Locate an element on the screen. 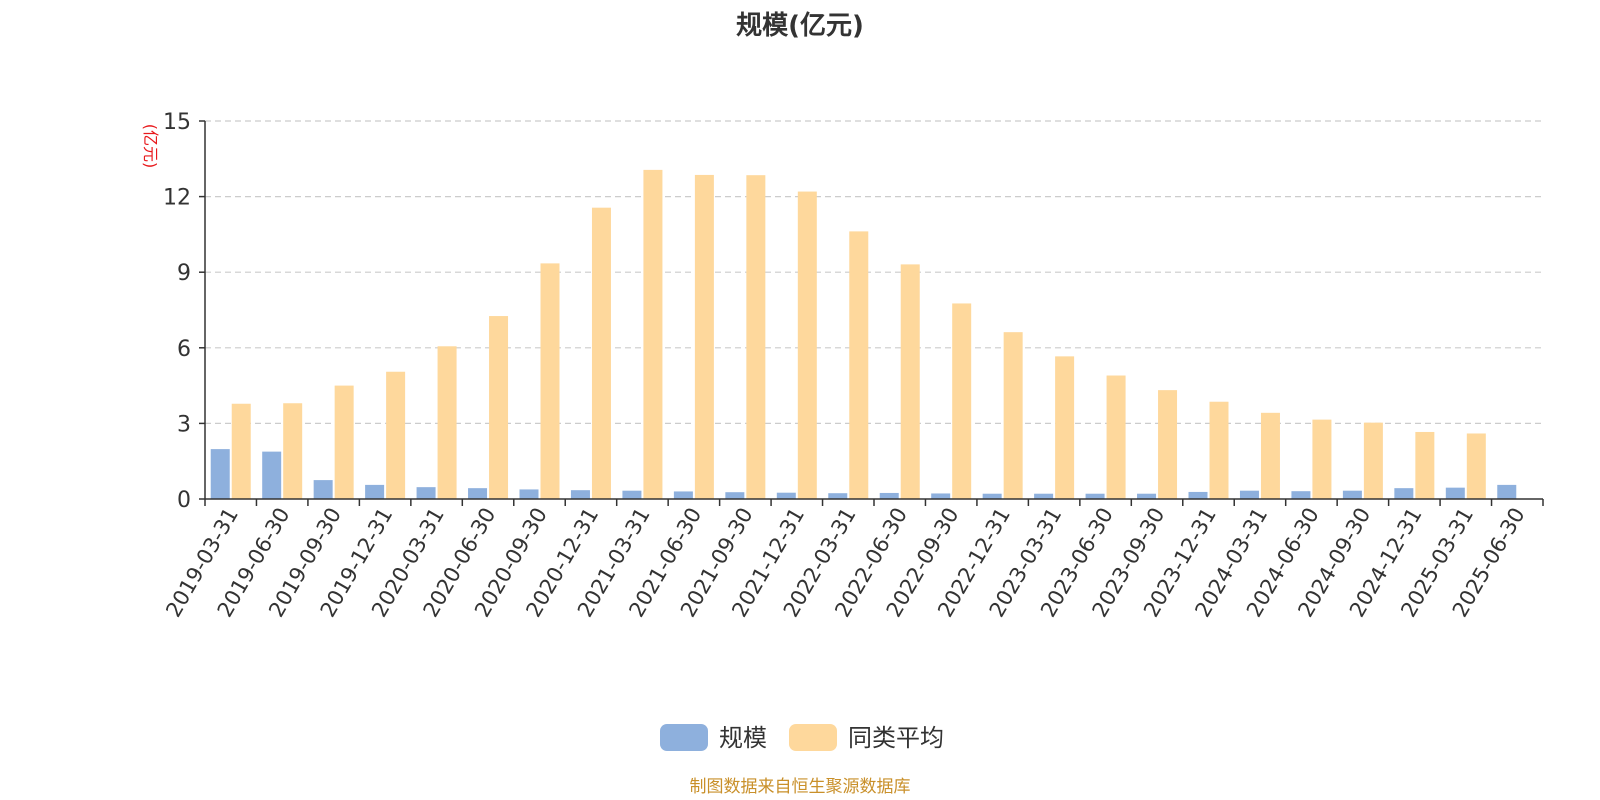 This screenshot has height=800, width=1600. legend: 规模 同类平均 is located at coordinates (802, 738).